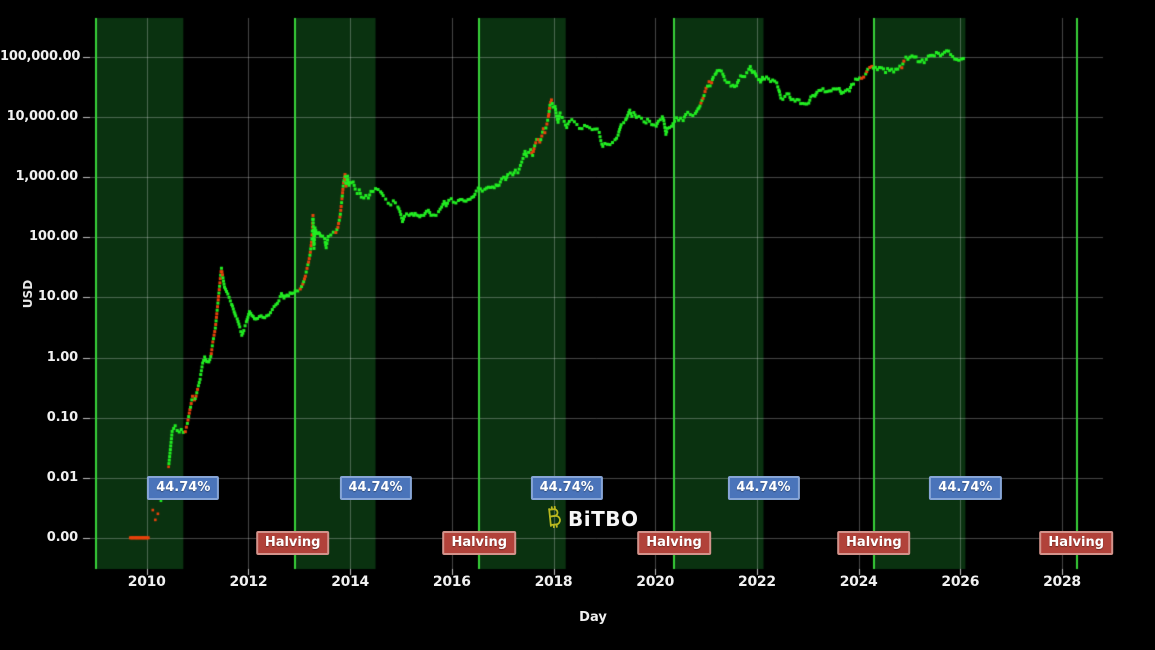  I want to click on bitbo-logo: BiTBO, so click(592, 518).